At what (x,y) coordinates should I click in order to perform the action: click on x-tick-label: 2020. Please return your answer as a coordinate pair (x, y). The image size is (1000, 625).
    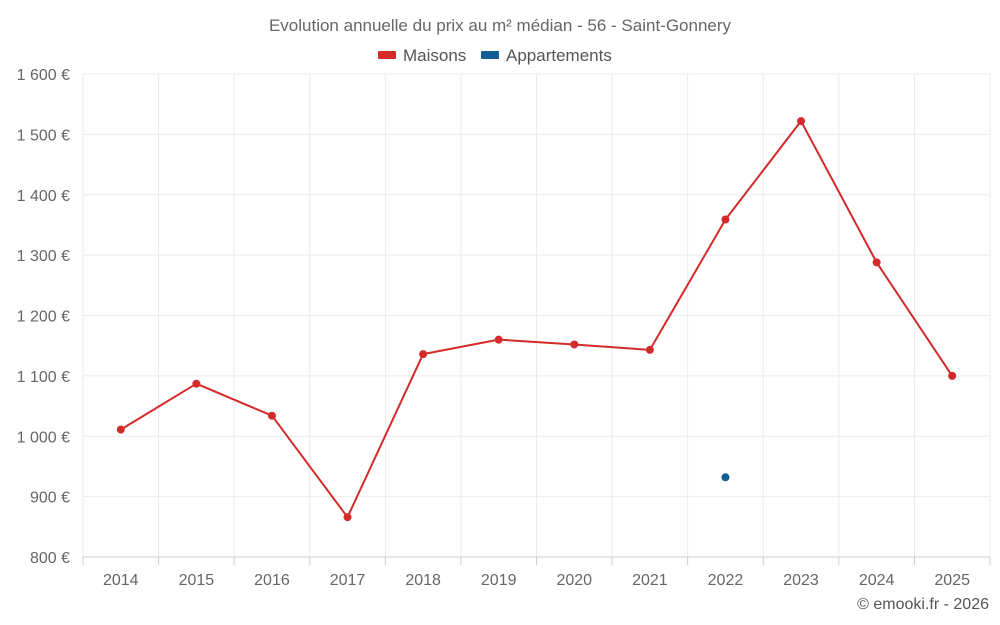
    Looking at the image, I should click on (574, 580).